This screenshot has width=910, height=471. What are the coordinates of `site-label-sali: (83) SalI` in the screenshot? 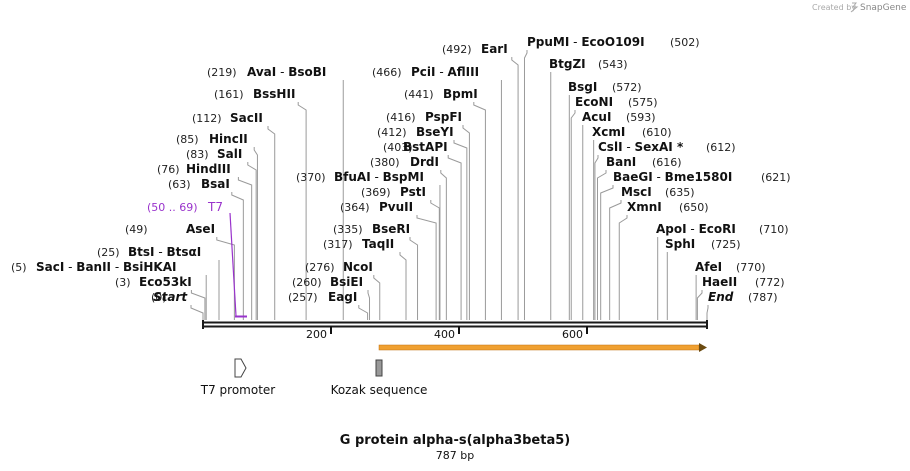 It's located at (214, 154).